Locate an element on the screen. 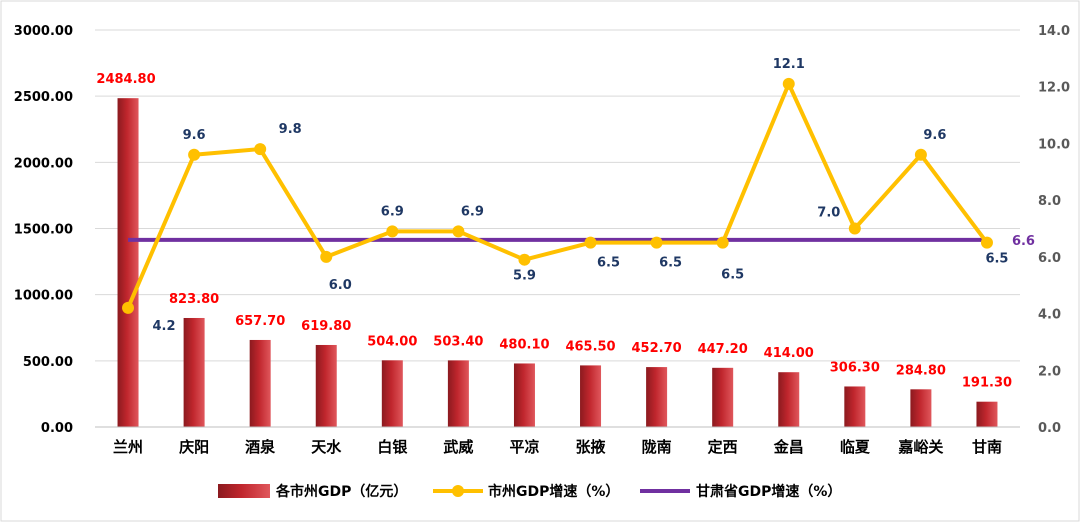 The image size is (1080, 527). province-growth-label: 6.6 is located at coordinates (1023, 241).